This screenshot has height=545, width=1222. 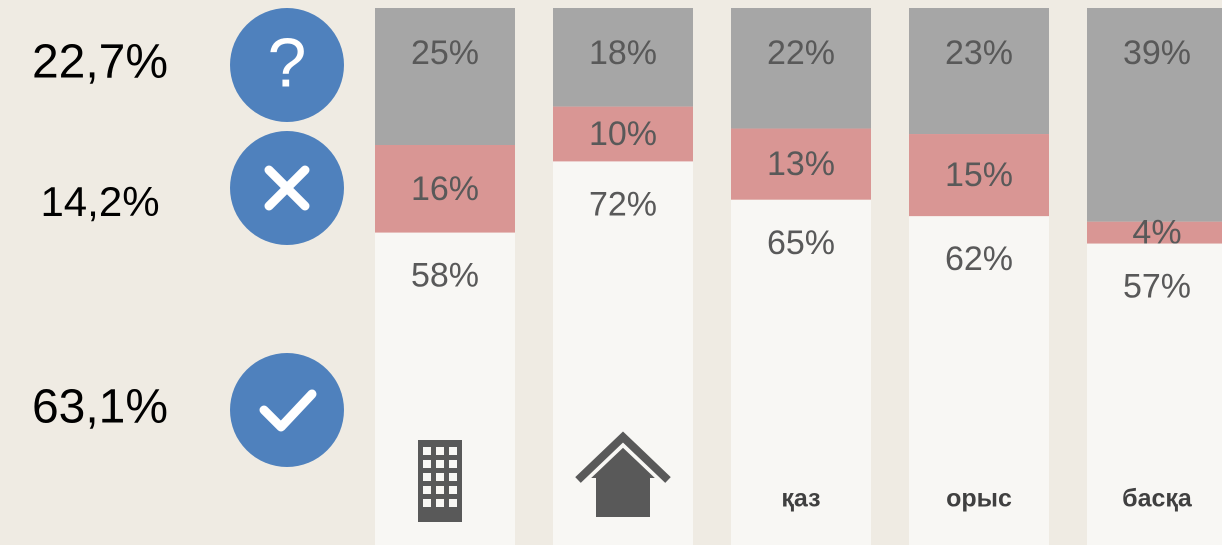 I want to click on value-label: 72%, so click(x=623, y=204).